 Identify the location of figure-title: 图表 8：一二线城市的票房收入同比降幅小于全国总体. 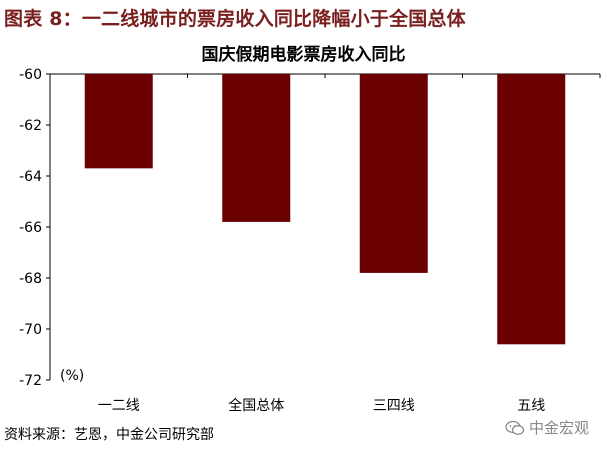
(235, 19).